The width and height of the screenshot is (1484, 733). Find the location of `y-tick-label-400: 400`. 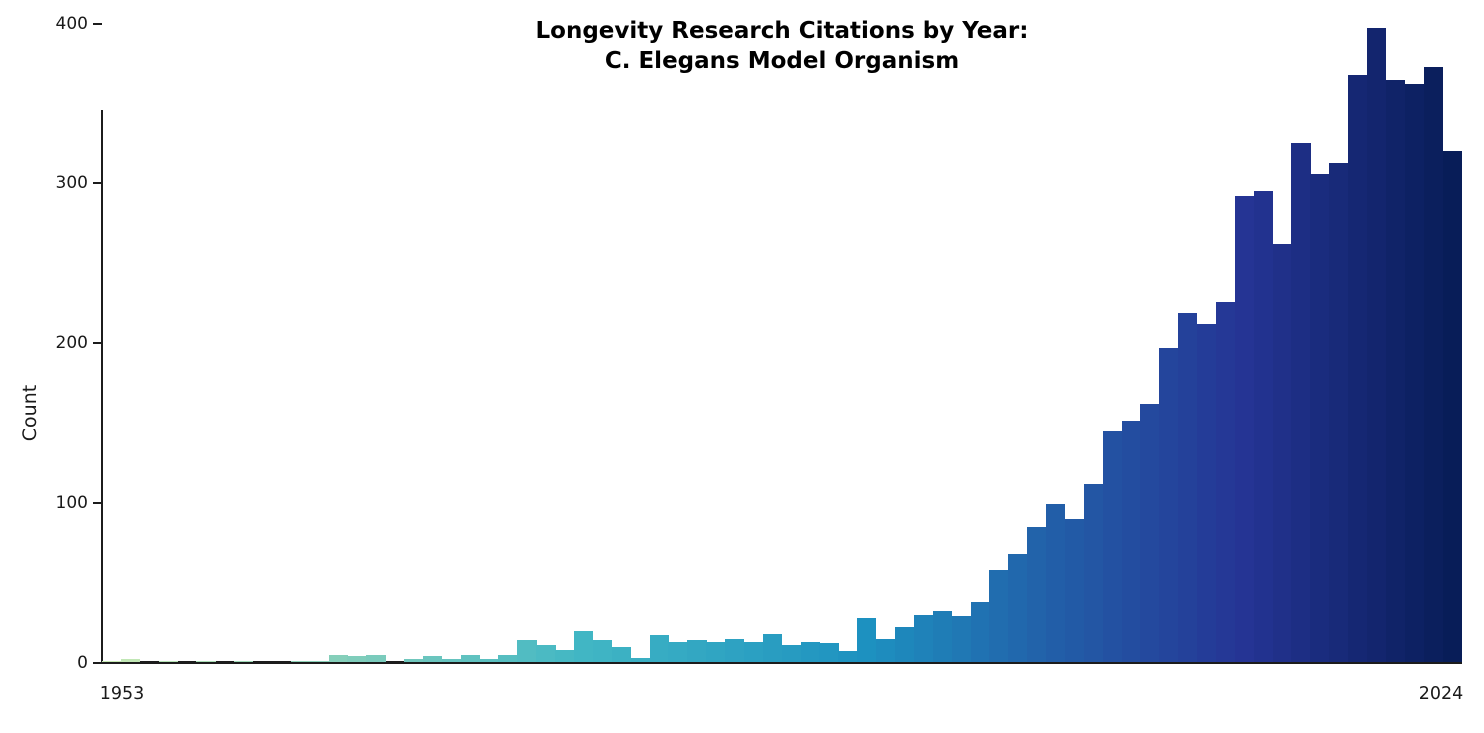

y-tick-label-400: 400 is located at coordinates (71, 23).